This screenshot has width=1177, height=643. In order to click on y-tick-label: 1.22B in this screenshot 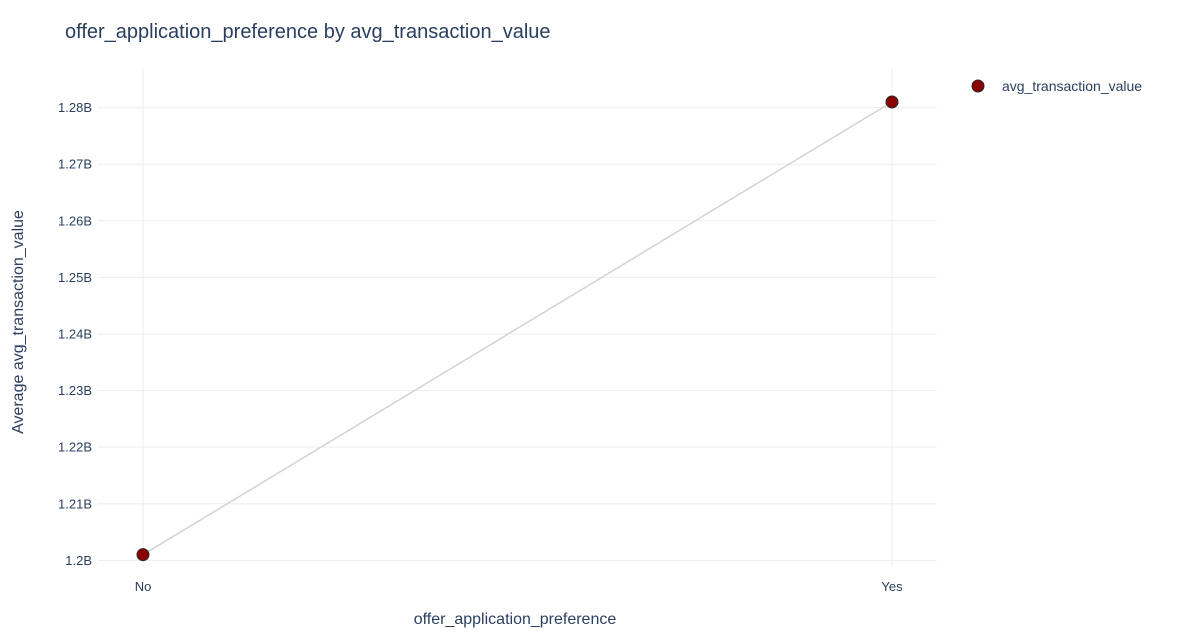, I will do `click(75, 447)`.